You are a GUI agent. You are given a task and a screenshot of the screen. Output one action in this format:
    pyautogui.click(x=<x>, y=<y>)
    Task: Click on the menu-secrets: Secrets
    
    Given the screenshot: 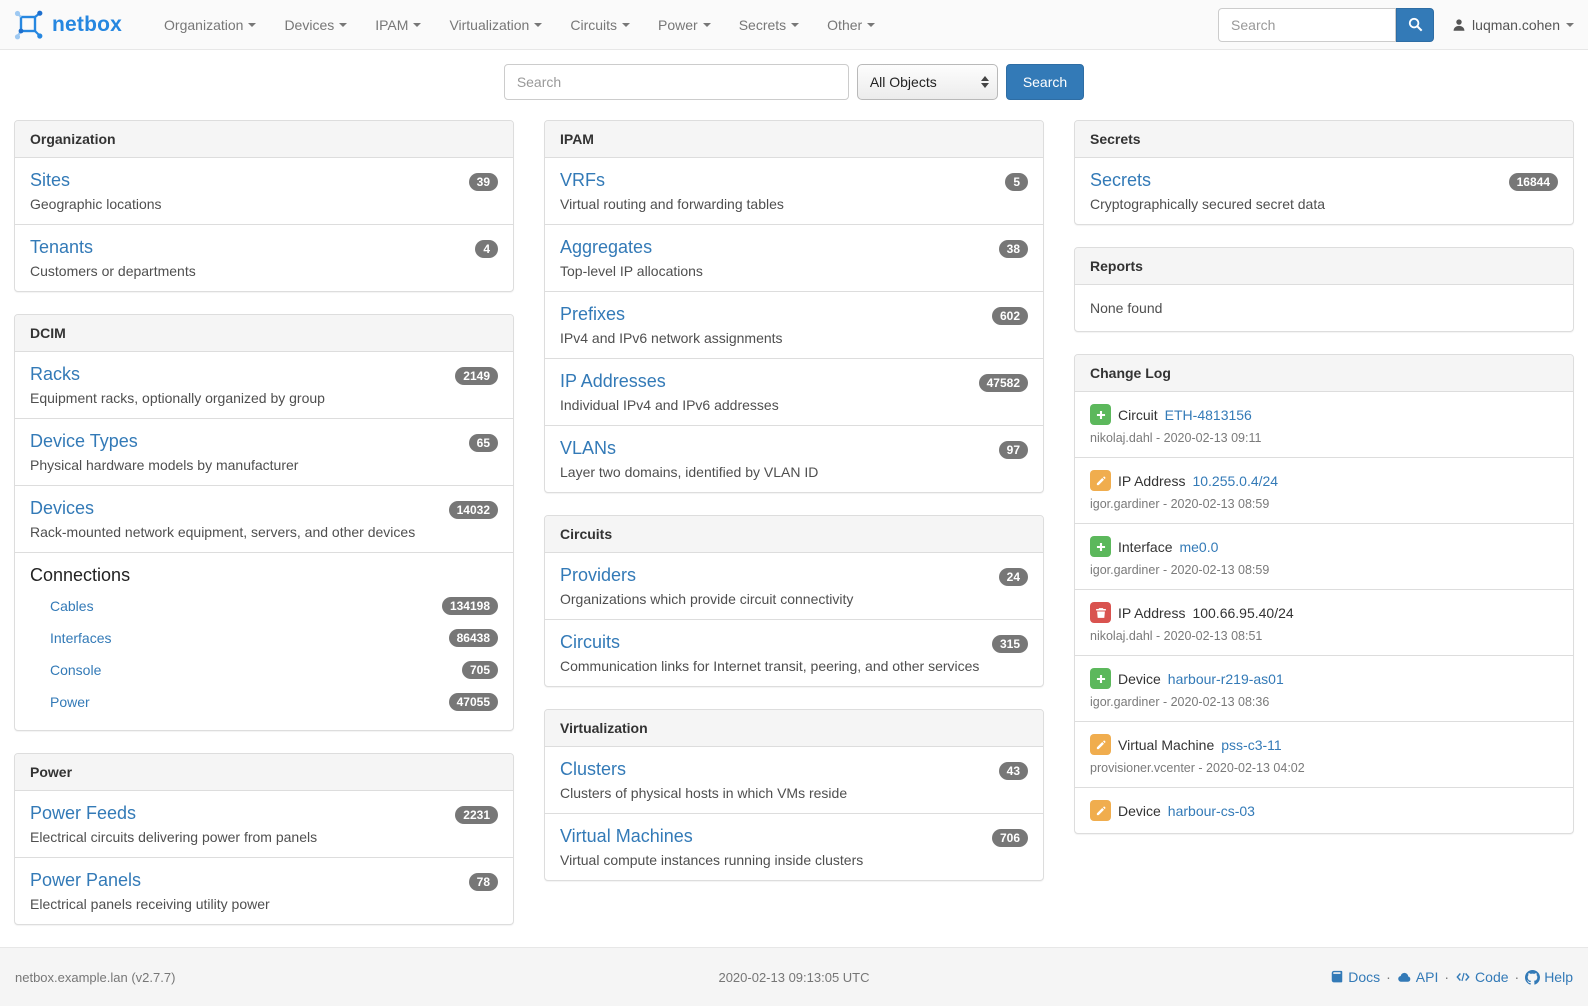 What is the action you would take?
    pyautogui.click(x=769, y=25)
    